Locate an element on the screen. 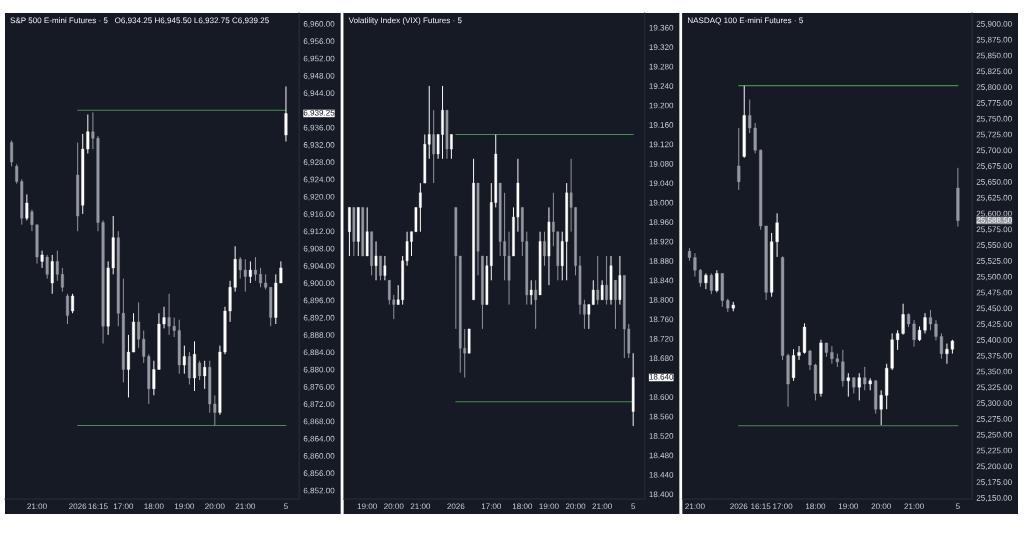 The height and width of the screenshot is (543, 1024). y-tick-label: 6,924.00 is located at coordinates (319, 180).